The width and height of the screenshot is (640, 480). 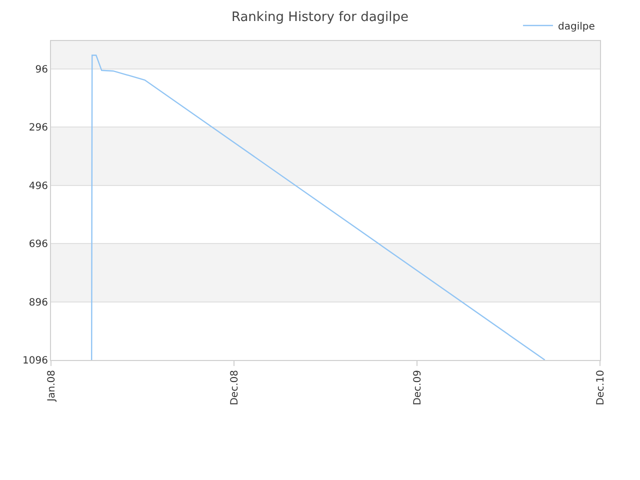 What do you see at coordinates (600, 388) in the screenshot?
I see `x-tick-label: Dec.10` at bounding box center [600, 388].